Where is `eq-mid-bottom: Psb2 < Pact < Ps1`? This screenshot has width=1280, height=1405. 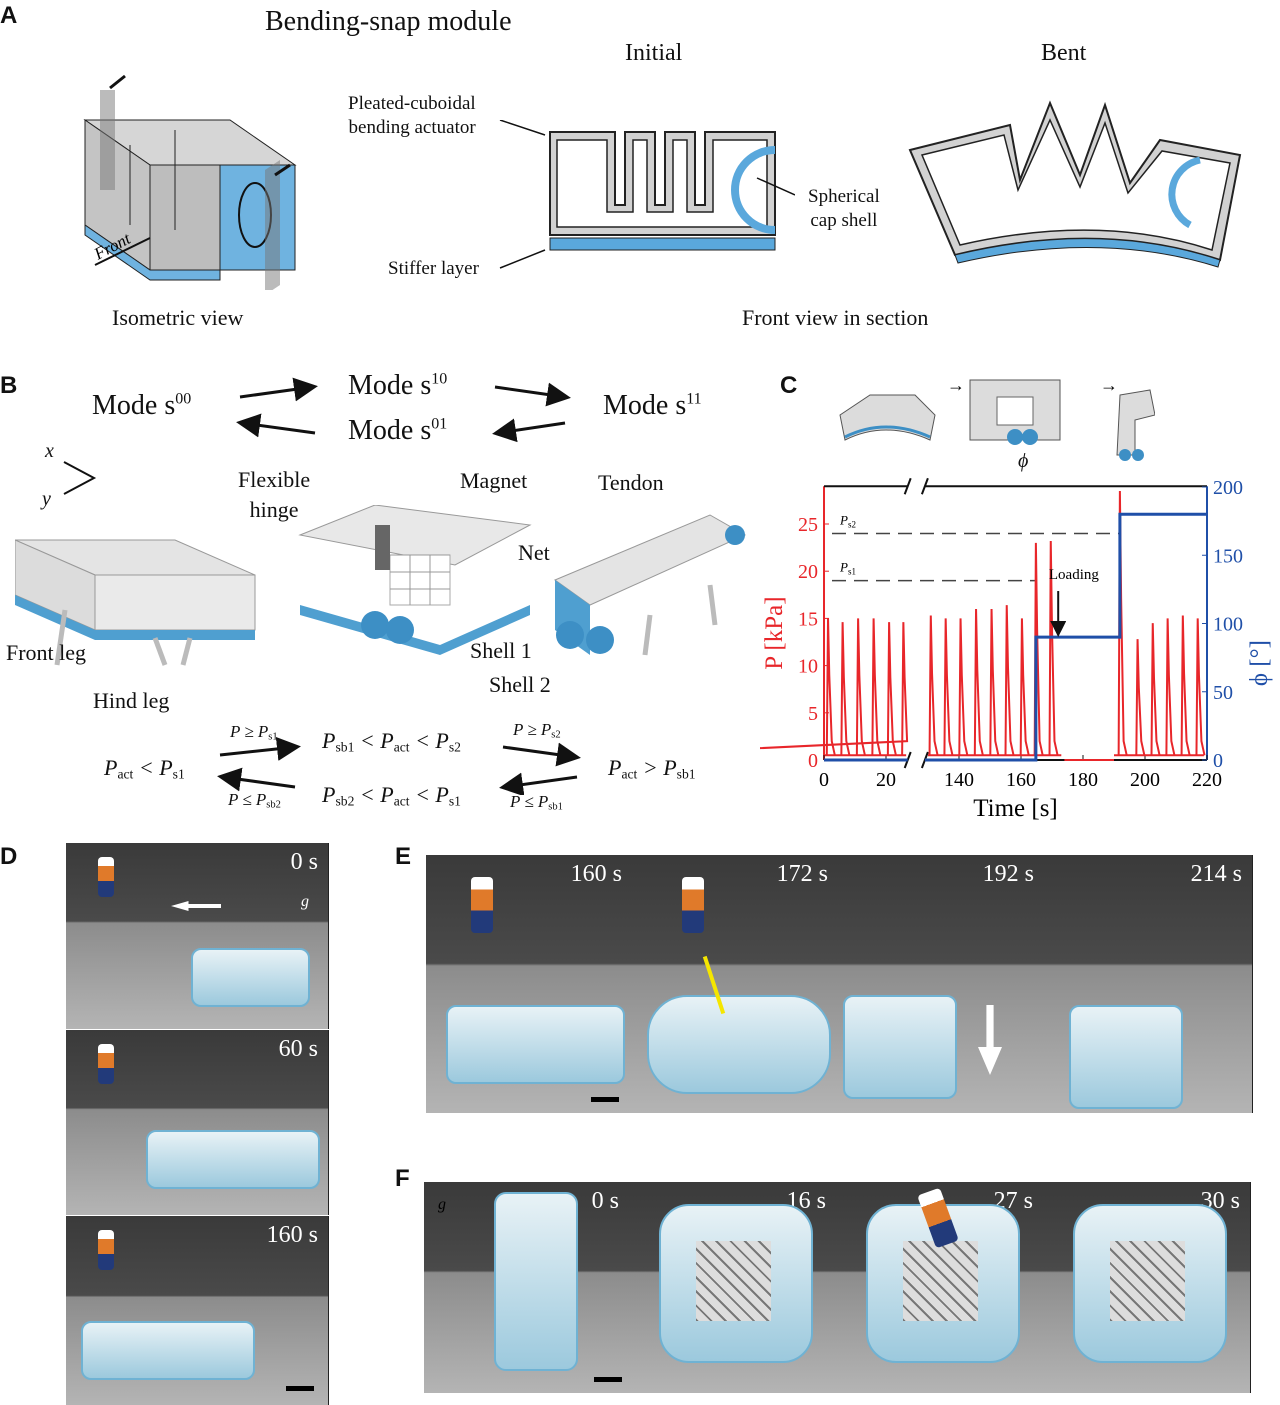
eq-mid-bottom: Psb2 < Pact < Ps1 is located at coordinates (391, 795).